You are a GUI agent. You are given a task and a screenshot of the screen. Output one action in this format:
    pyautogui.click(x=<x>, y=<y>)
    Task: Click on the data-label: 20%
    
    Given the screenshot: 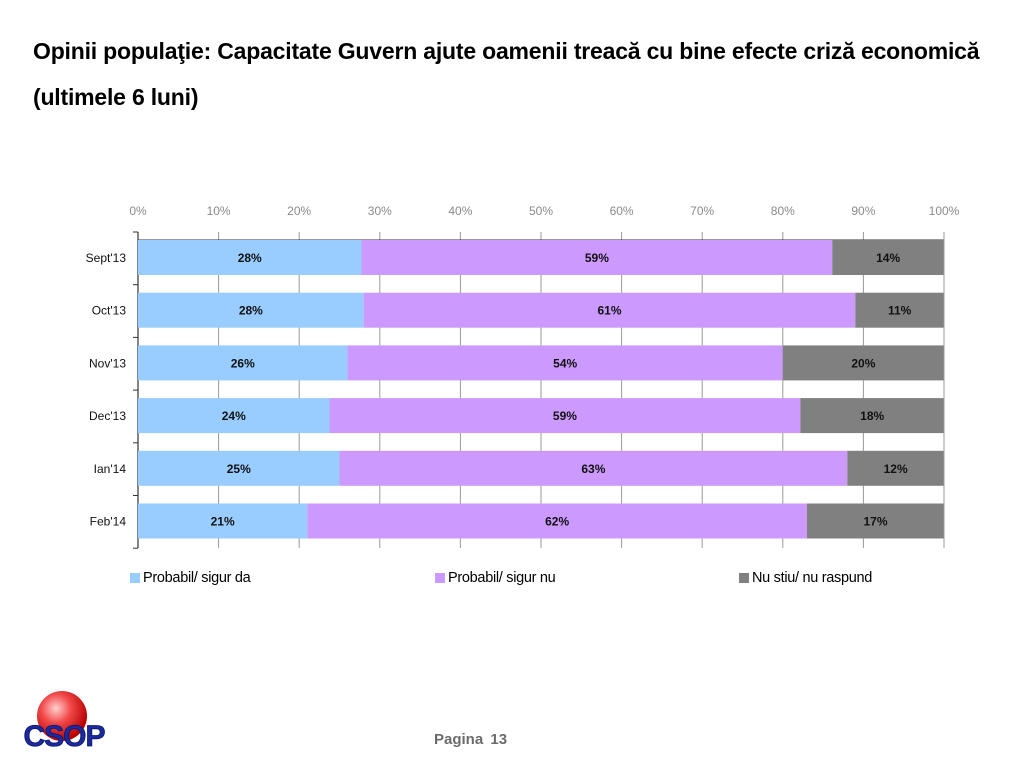 What is the action you would take?
    pyautogui.click(x=863, y=363)
    